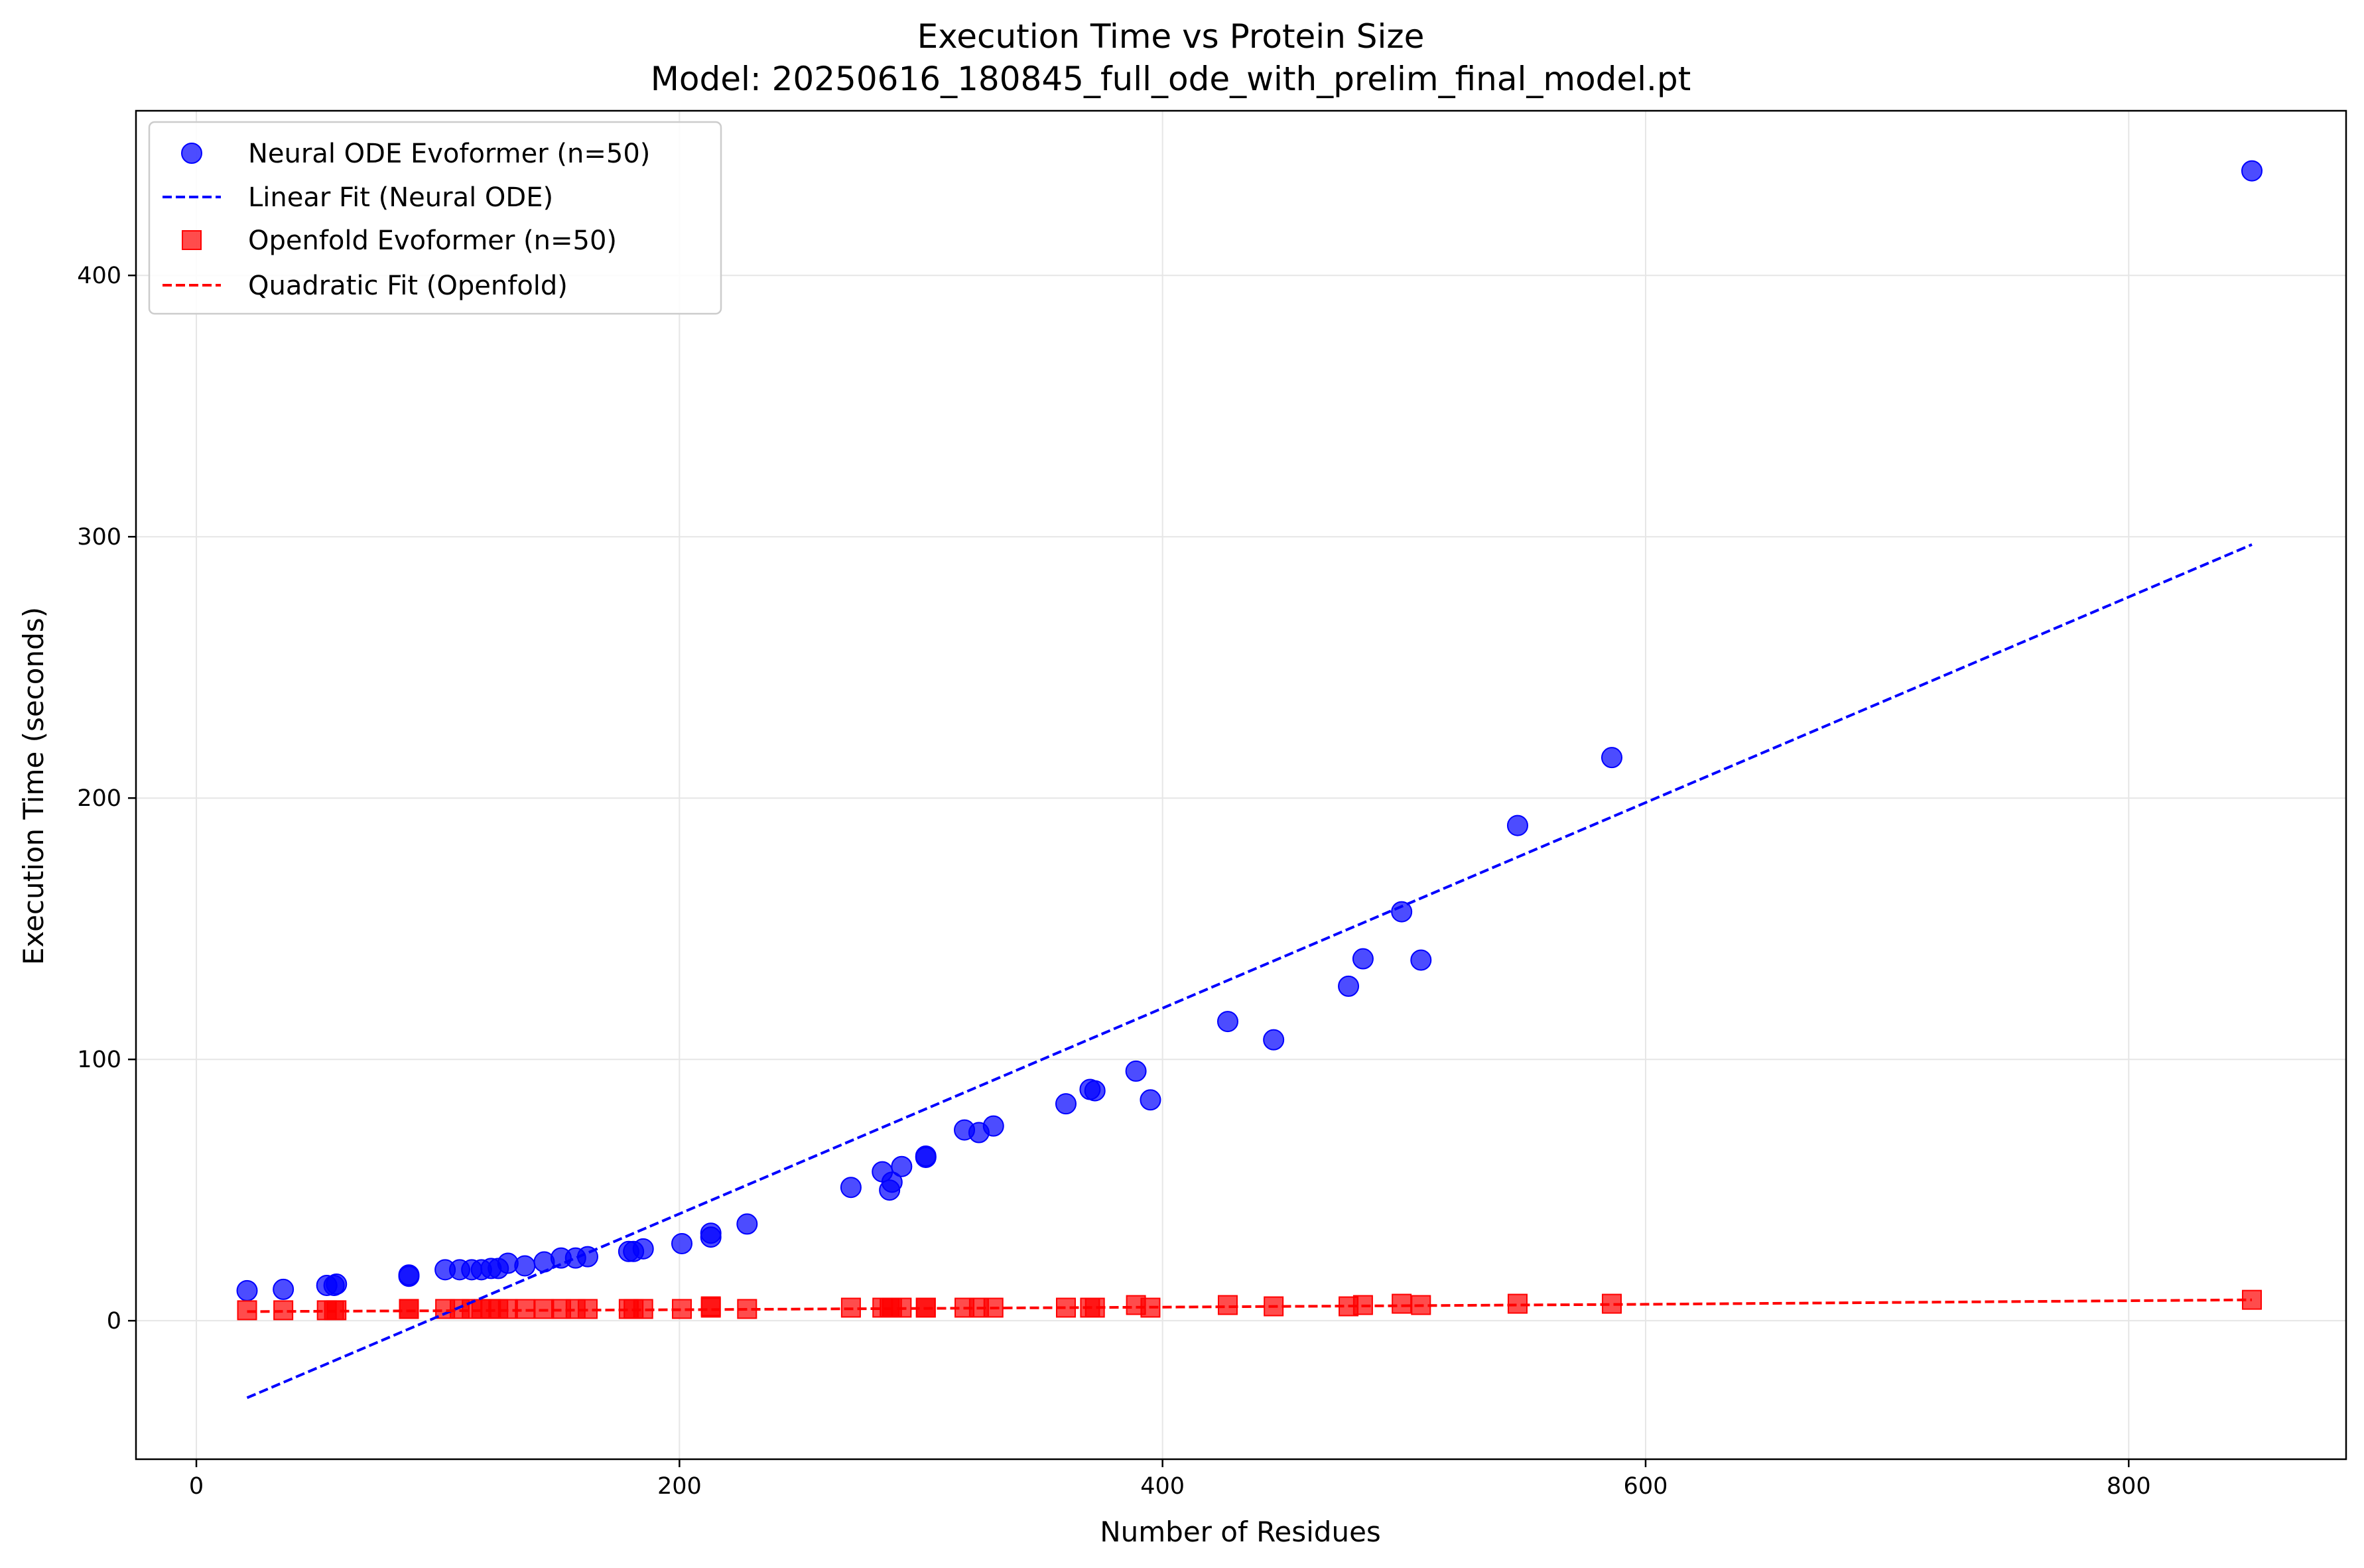 This screenshot has width=2364, height=1568. Describe the element at coordinates (99, 276) in the screenshot. I see `y-tick-label: 400` at that location.